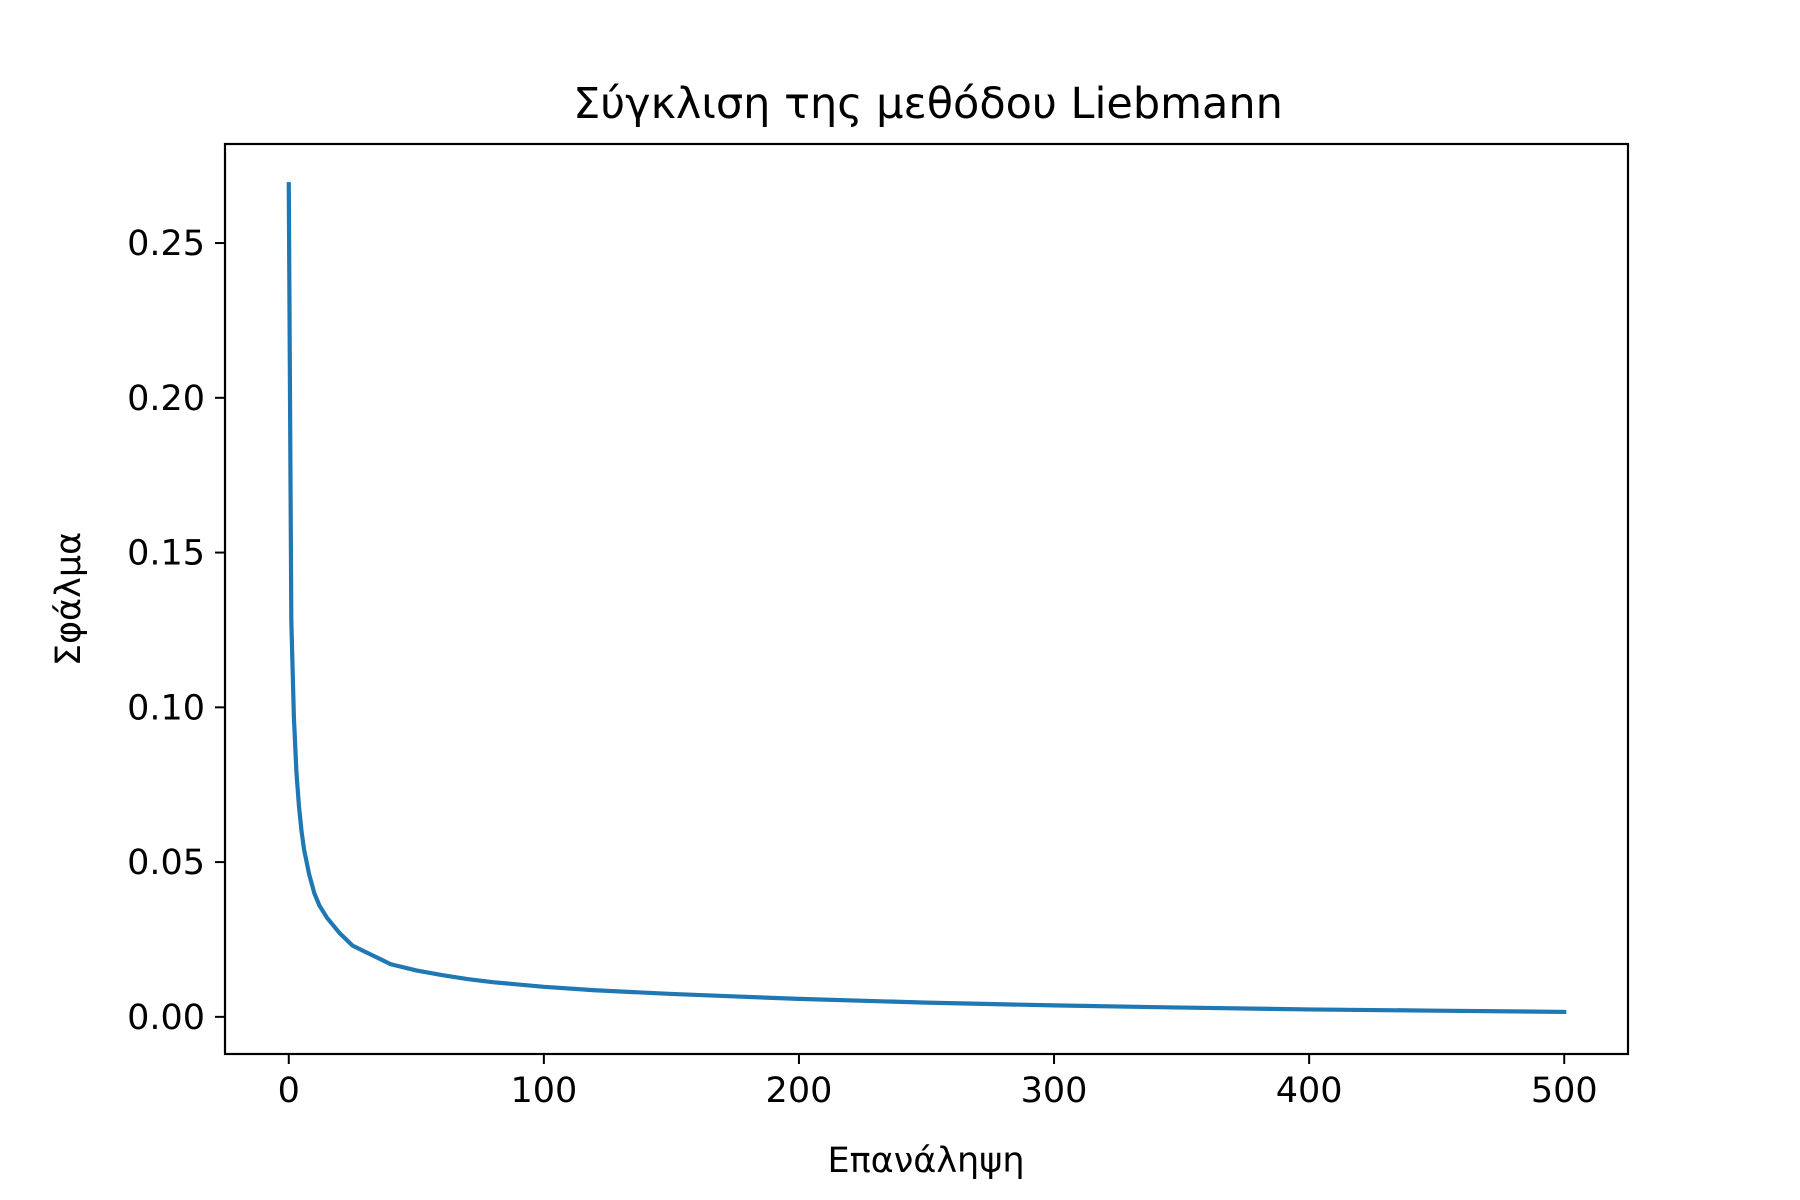 This screenshot has height=1200, width=1800. I want to click on y-tick-label: 0.25, so click(166, 244).